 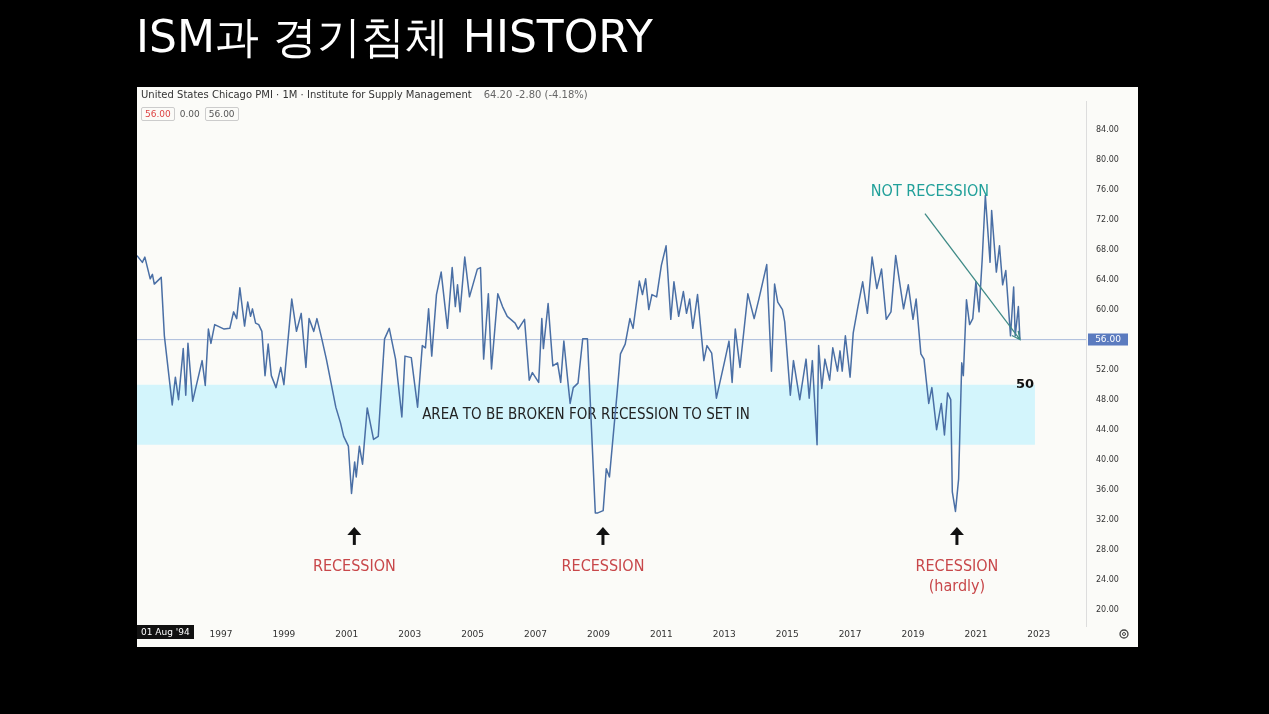 What do you see at coordinates (1107, 309) in the screenshot?
I see `y-tick-label: 60.00` at bounding box center [1107, 309].